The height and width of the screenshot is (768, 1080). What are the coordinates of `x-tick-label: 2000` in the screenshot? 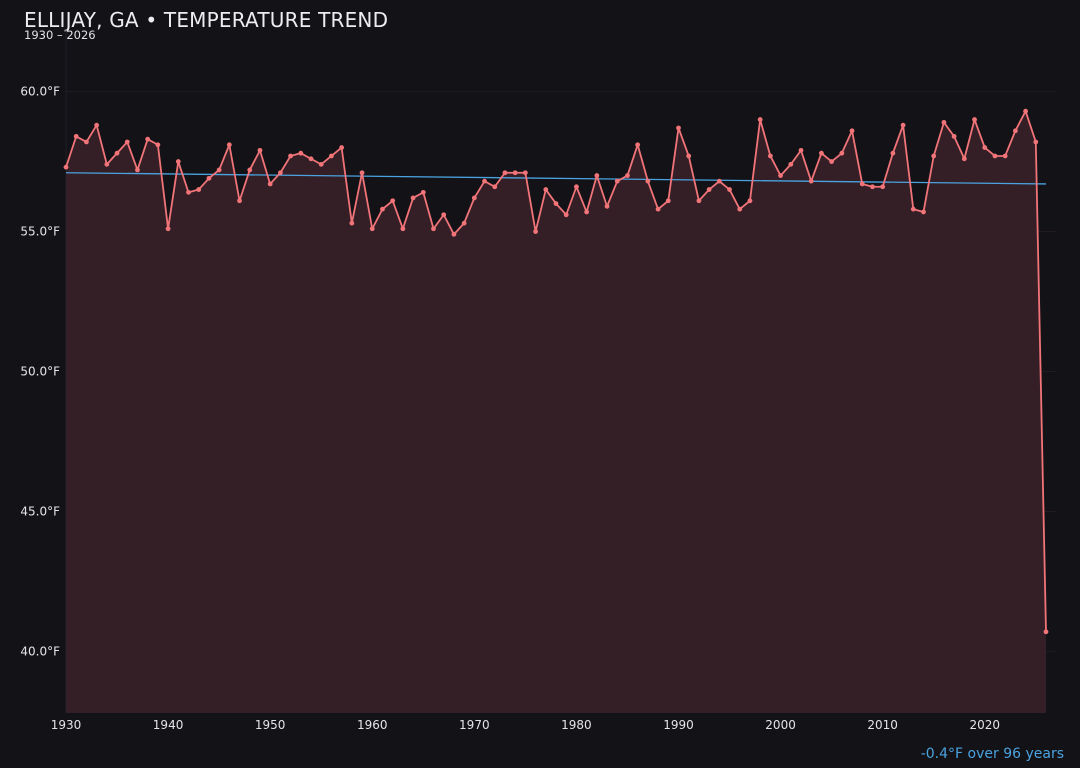 It's located at (780, 725).